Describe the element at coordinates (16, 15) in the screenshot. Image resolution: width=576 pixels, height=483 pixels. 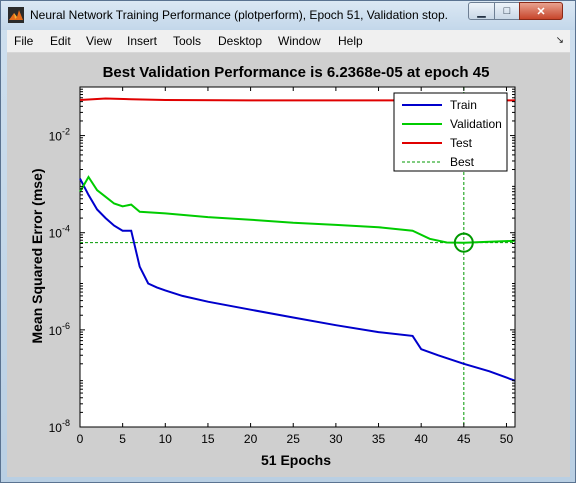
I see `matlab-icon` at that location.